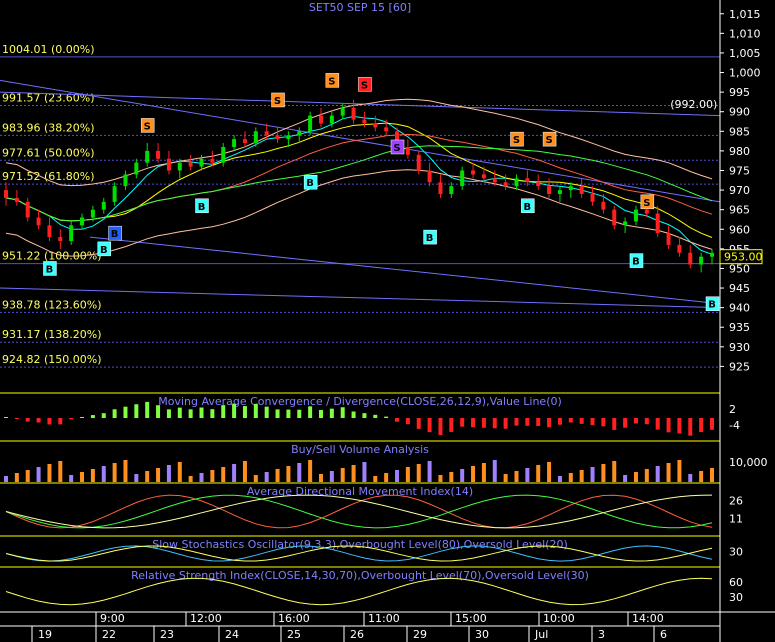  I want to click on price-annotation: (992.00), so click(693, 104).